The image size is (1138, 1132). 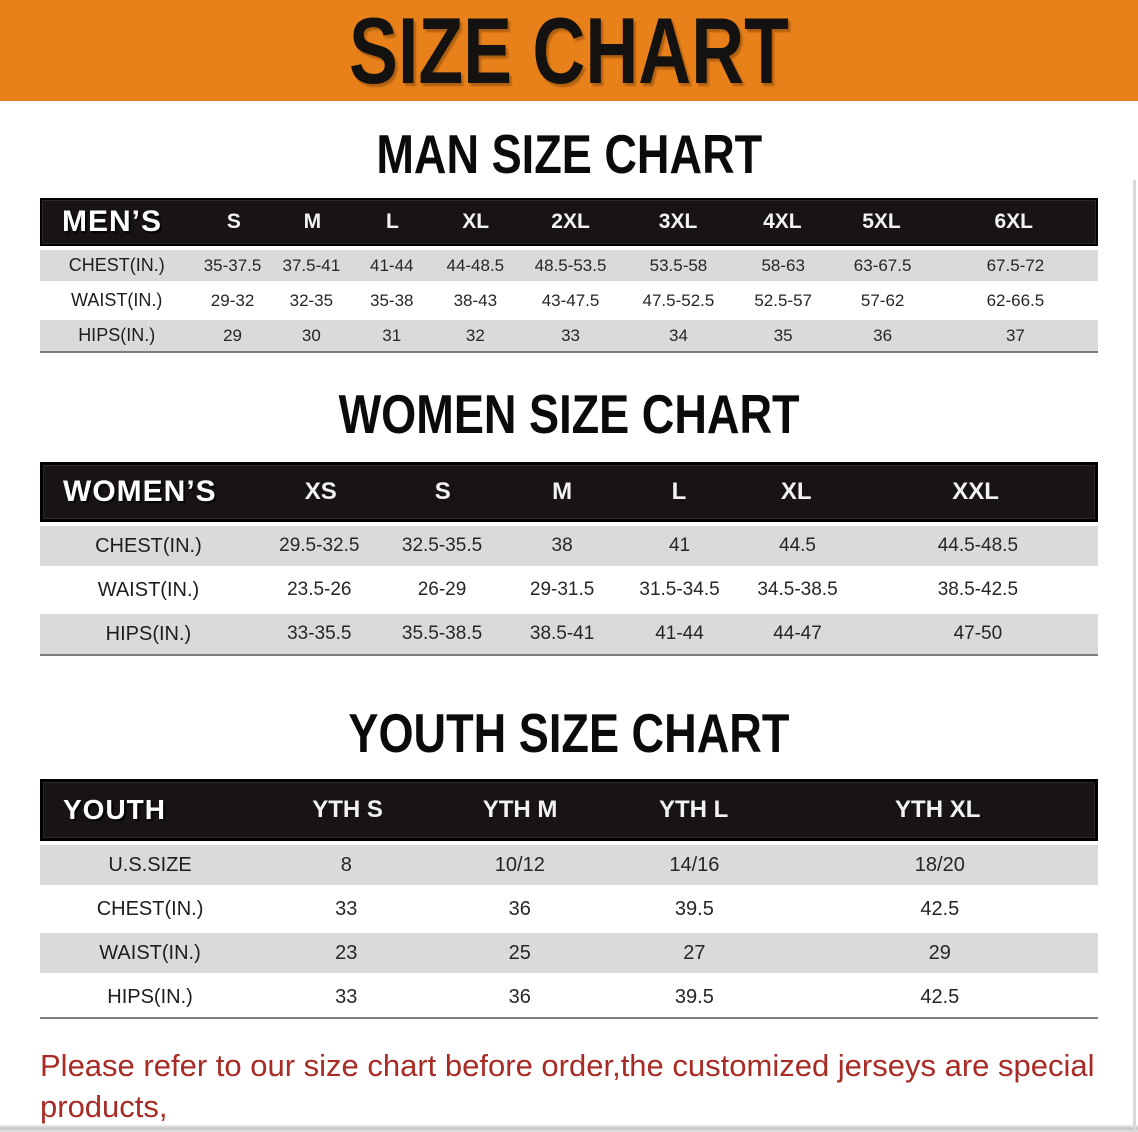 I want to click on size-col-header: XL, so click(x=476, y=221).